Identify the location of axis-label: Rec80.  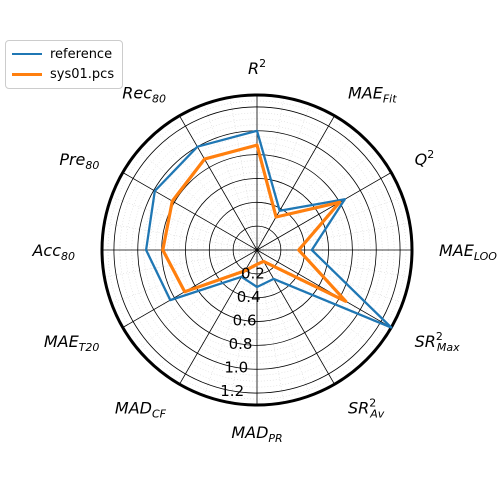
(144, 94).